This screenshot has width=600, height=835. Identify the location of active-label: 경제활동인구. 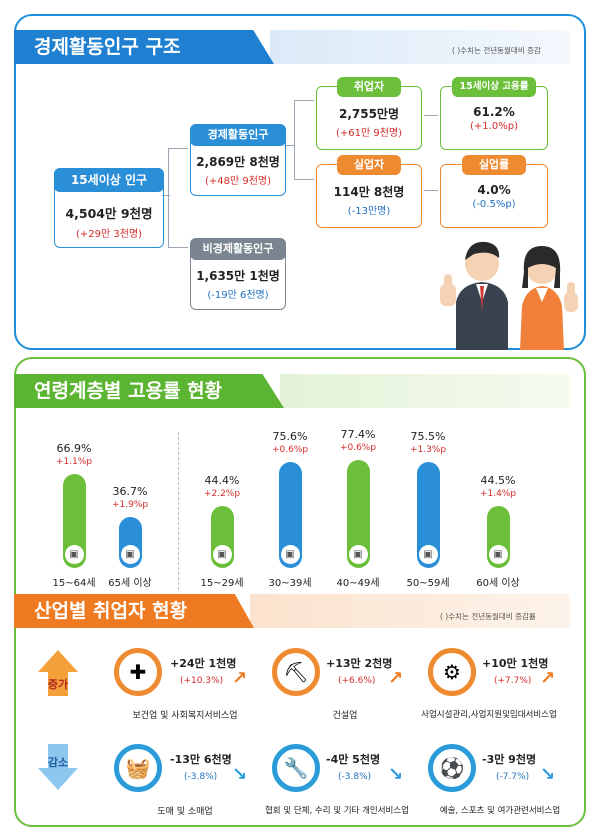
(238, 135).